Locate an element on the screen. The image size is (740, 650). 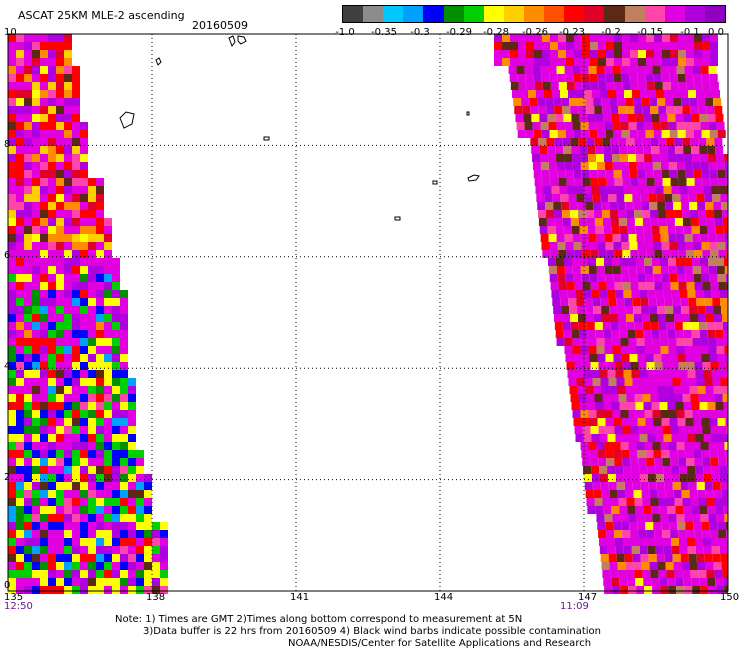
lon-label: 138 is located at coordinates (156, 597).